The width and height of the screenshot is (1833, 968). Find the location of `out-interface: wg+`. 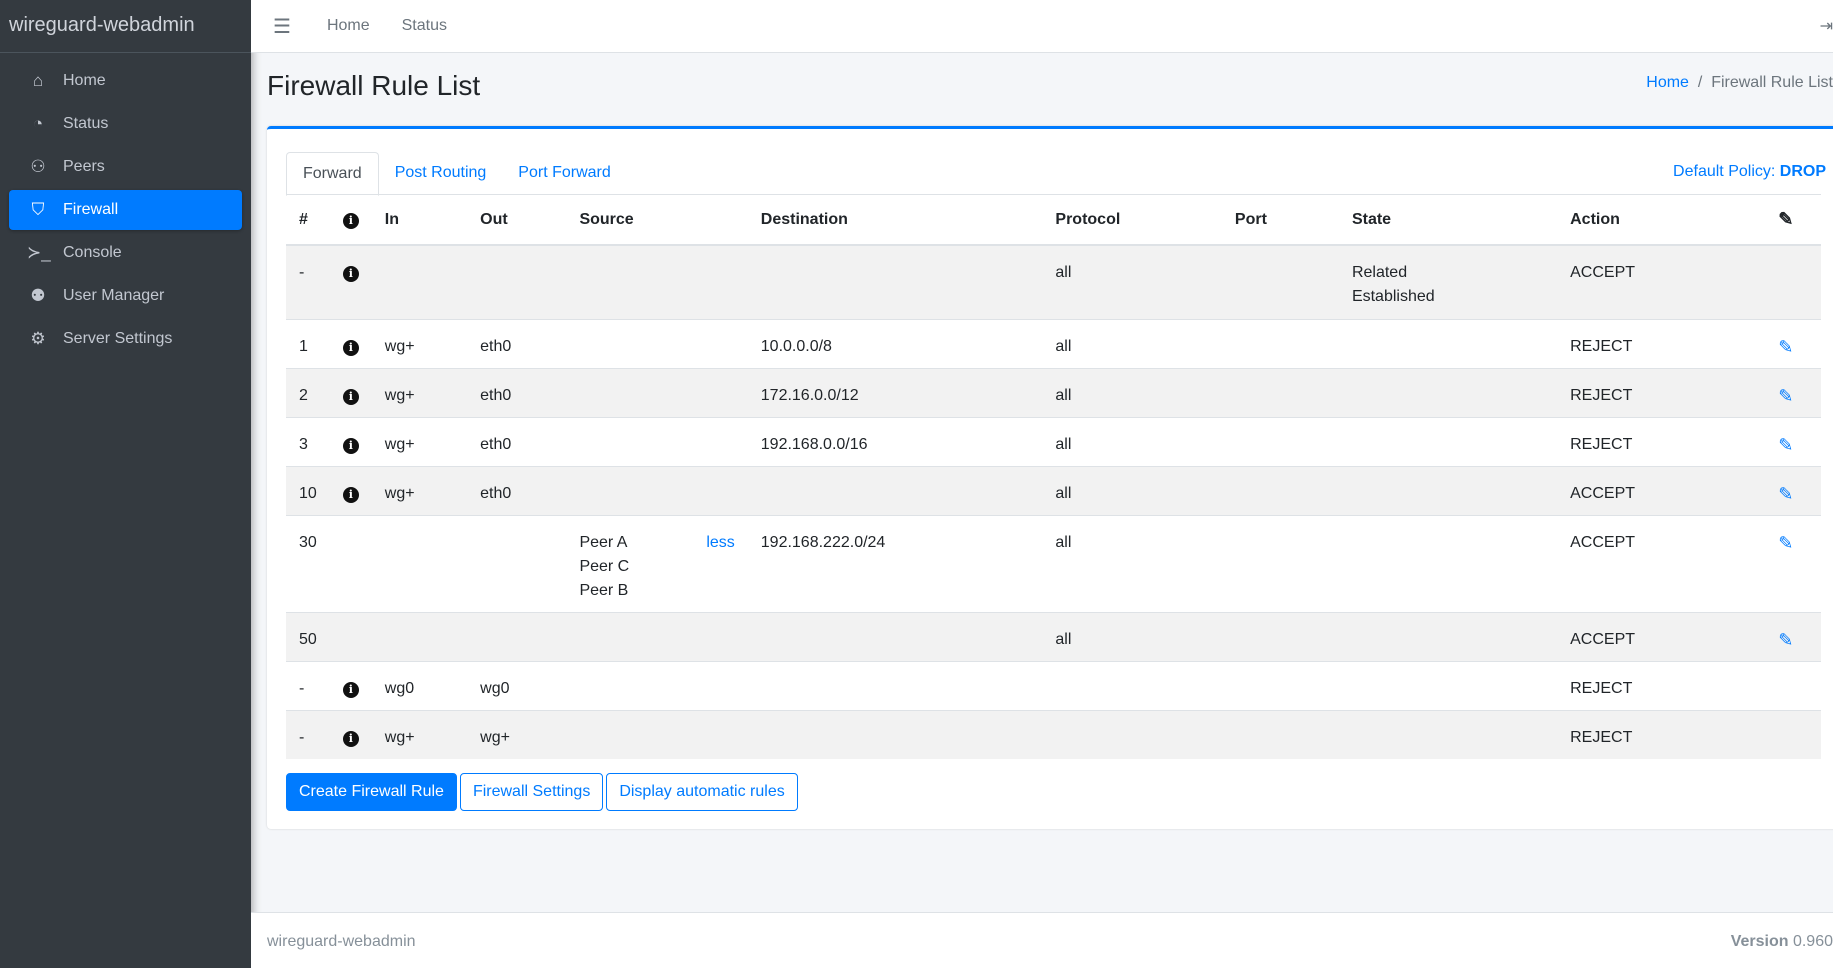

out-interface: wg+ is located at coordinates (517, 734).